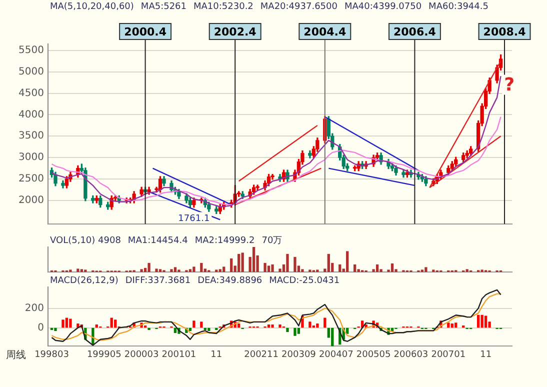 The height and width of the screenshot is (387, 547). I want to click on text: MACD(26,12,9), so click(84, 281).